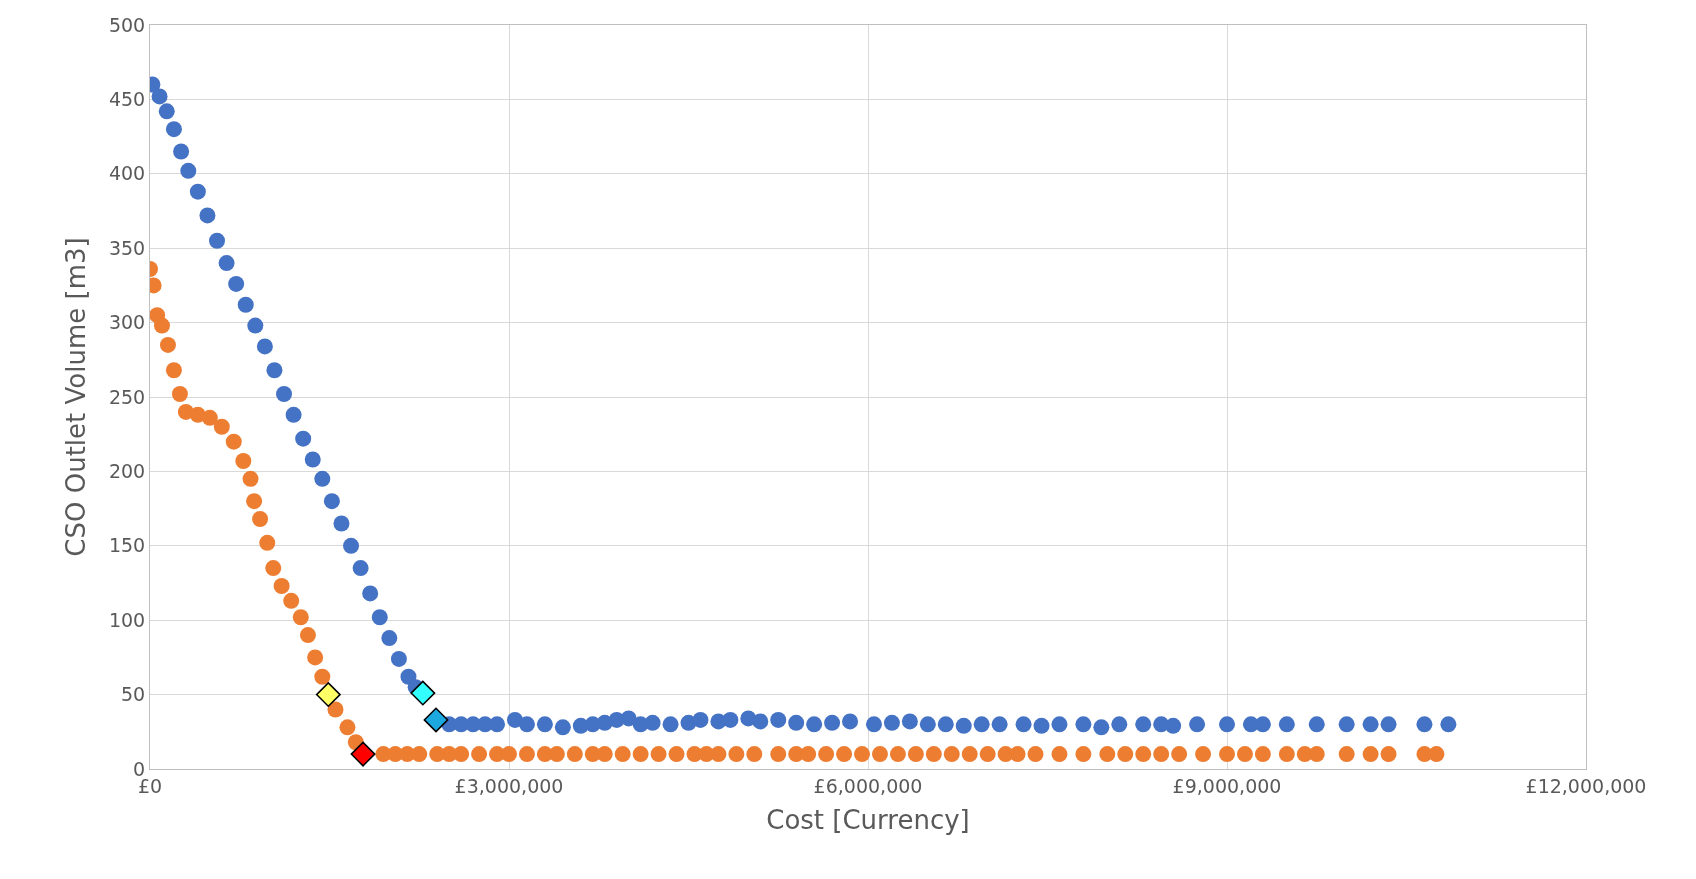  What do you see at coordinates (509, 785) in the screenshot?
I see `x-tick-label: £3,000,000` at bounding box center [509, 785].